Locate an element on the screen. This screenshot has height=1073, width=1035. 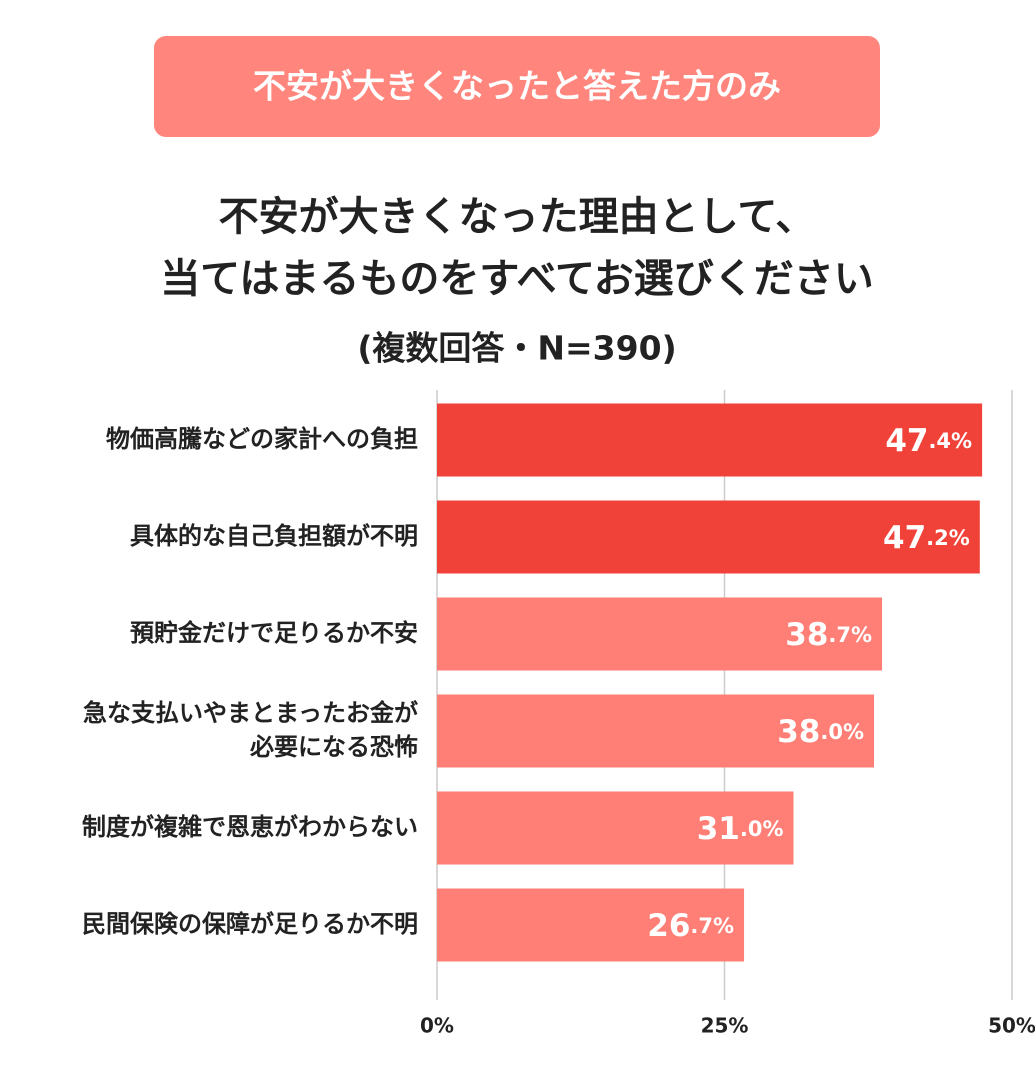
y-tick-label: 必要になる恐怖 is located at coordinates (334, 747).